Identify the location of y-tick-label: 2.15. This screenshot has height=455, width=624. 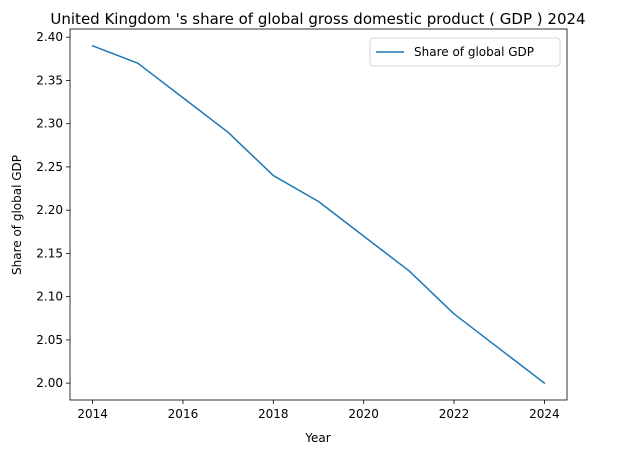
(49, 253).